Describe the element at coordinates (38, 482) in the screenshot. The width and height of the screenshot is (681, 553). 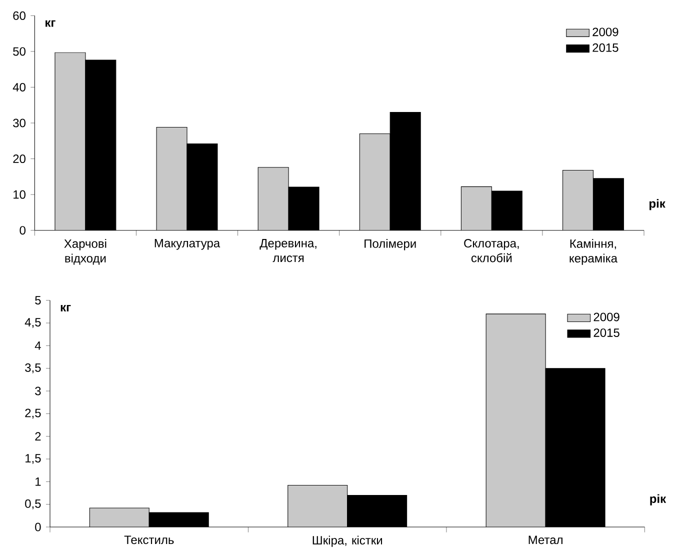
I see `y-tick-label: 1` at that location.